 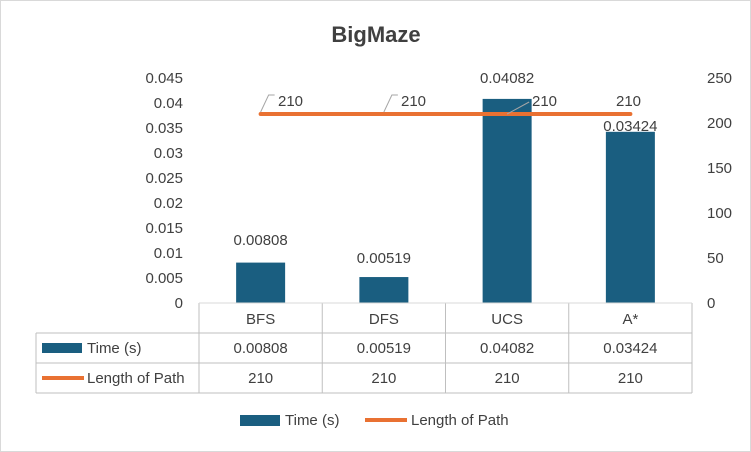 What do you see at coordinates (507, 201) in the screenshot?
I see `bar-ucs` at bounding box center [507, 201].